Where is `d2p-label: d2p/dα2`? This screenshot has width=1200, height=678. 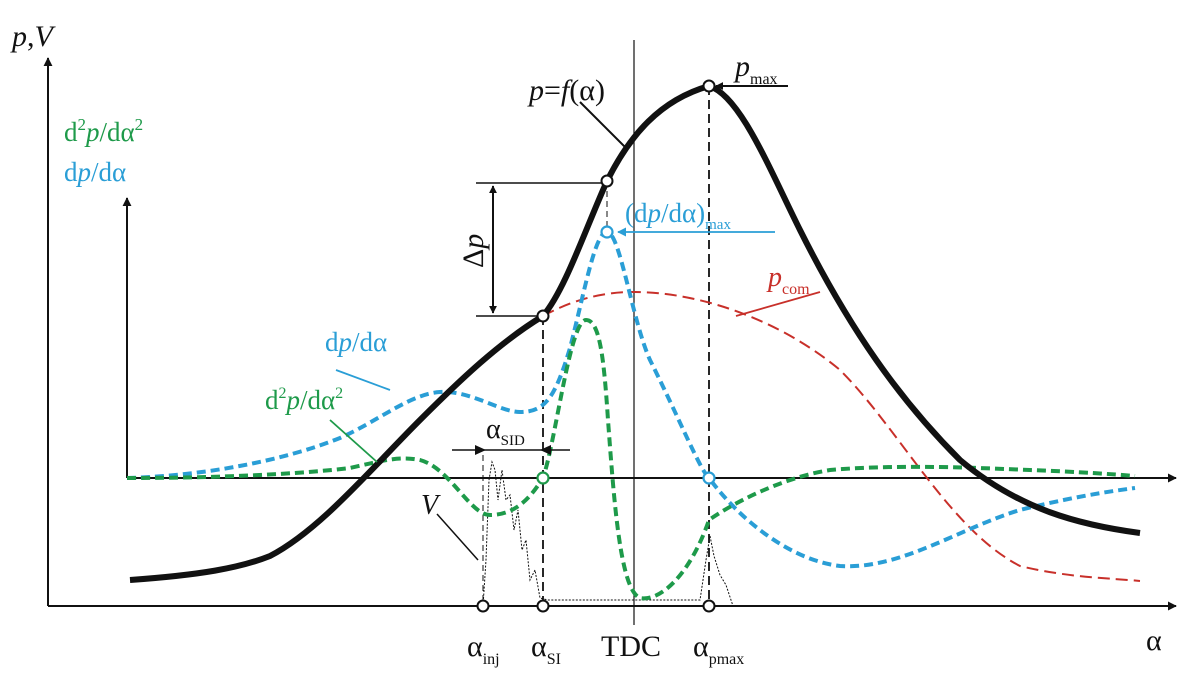 d2p-label: d2p/dα2 is located at coordinates (304, 400).